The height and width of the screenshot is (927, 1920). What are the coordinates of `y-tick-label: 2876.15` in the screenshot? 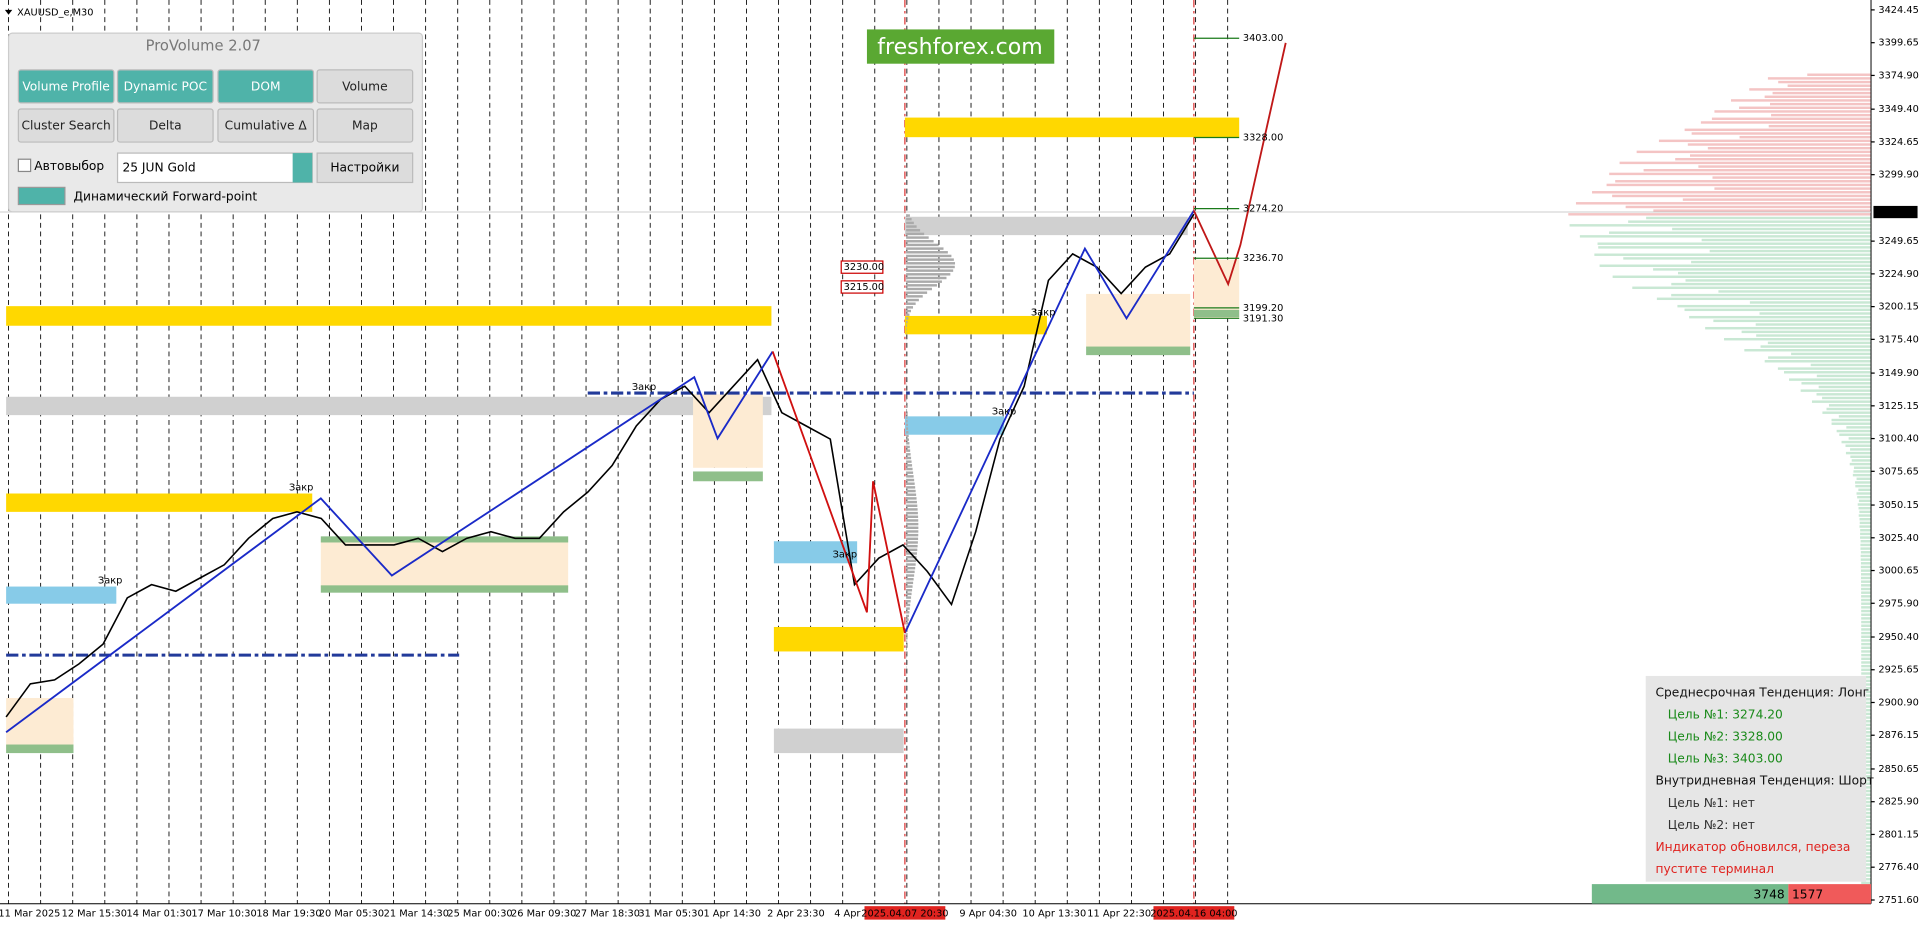 It's located at (1898, 735).